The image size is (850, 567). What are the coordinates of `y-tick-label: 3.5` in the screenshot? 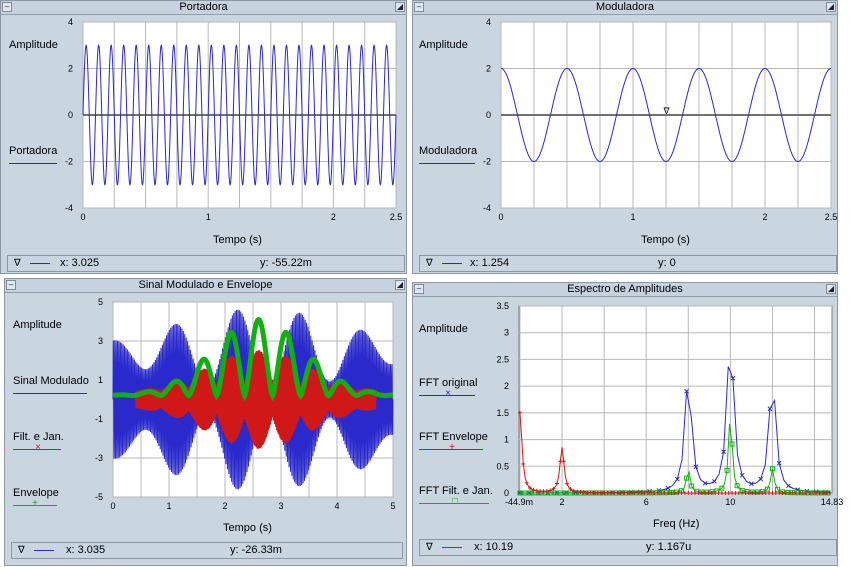 It's located at (502, 306).